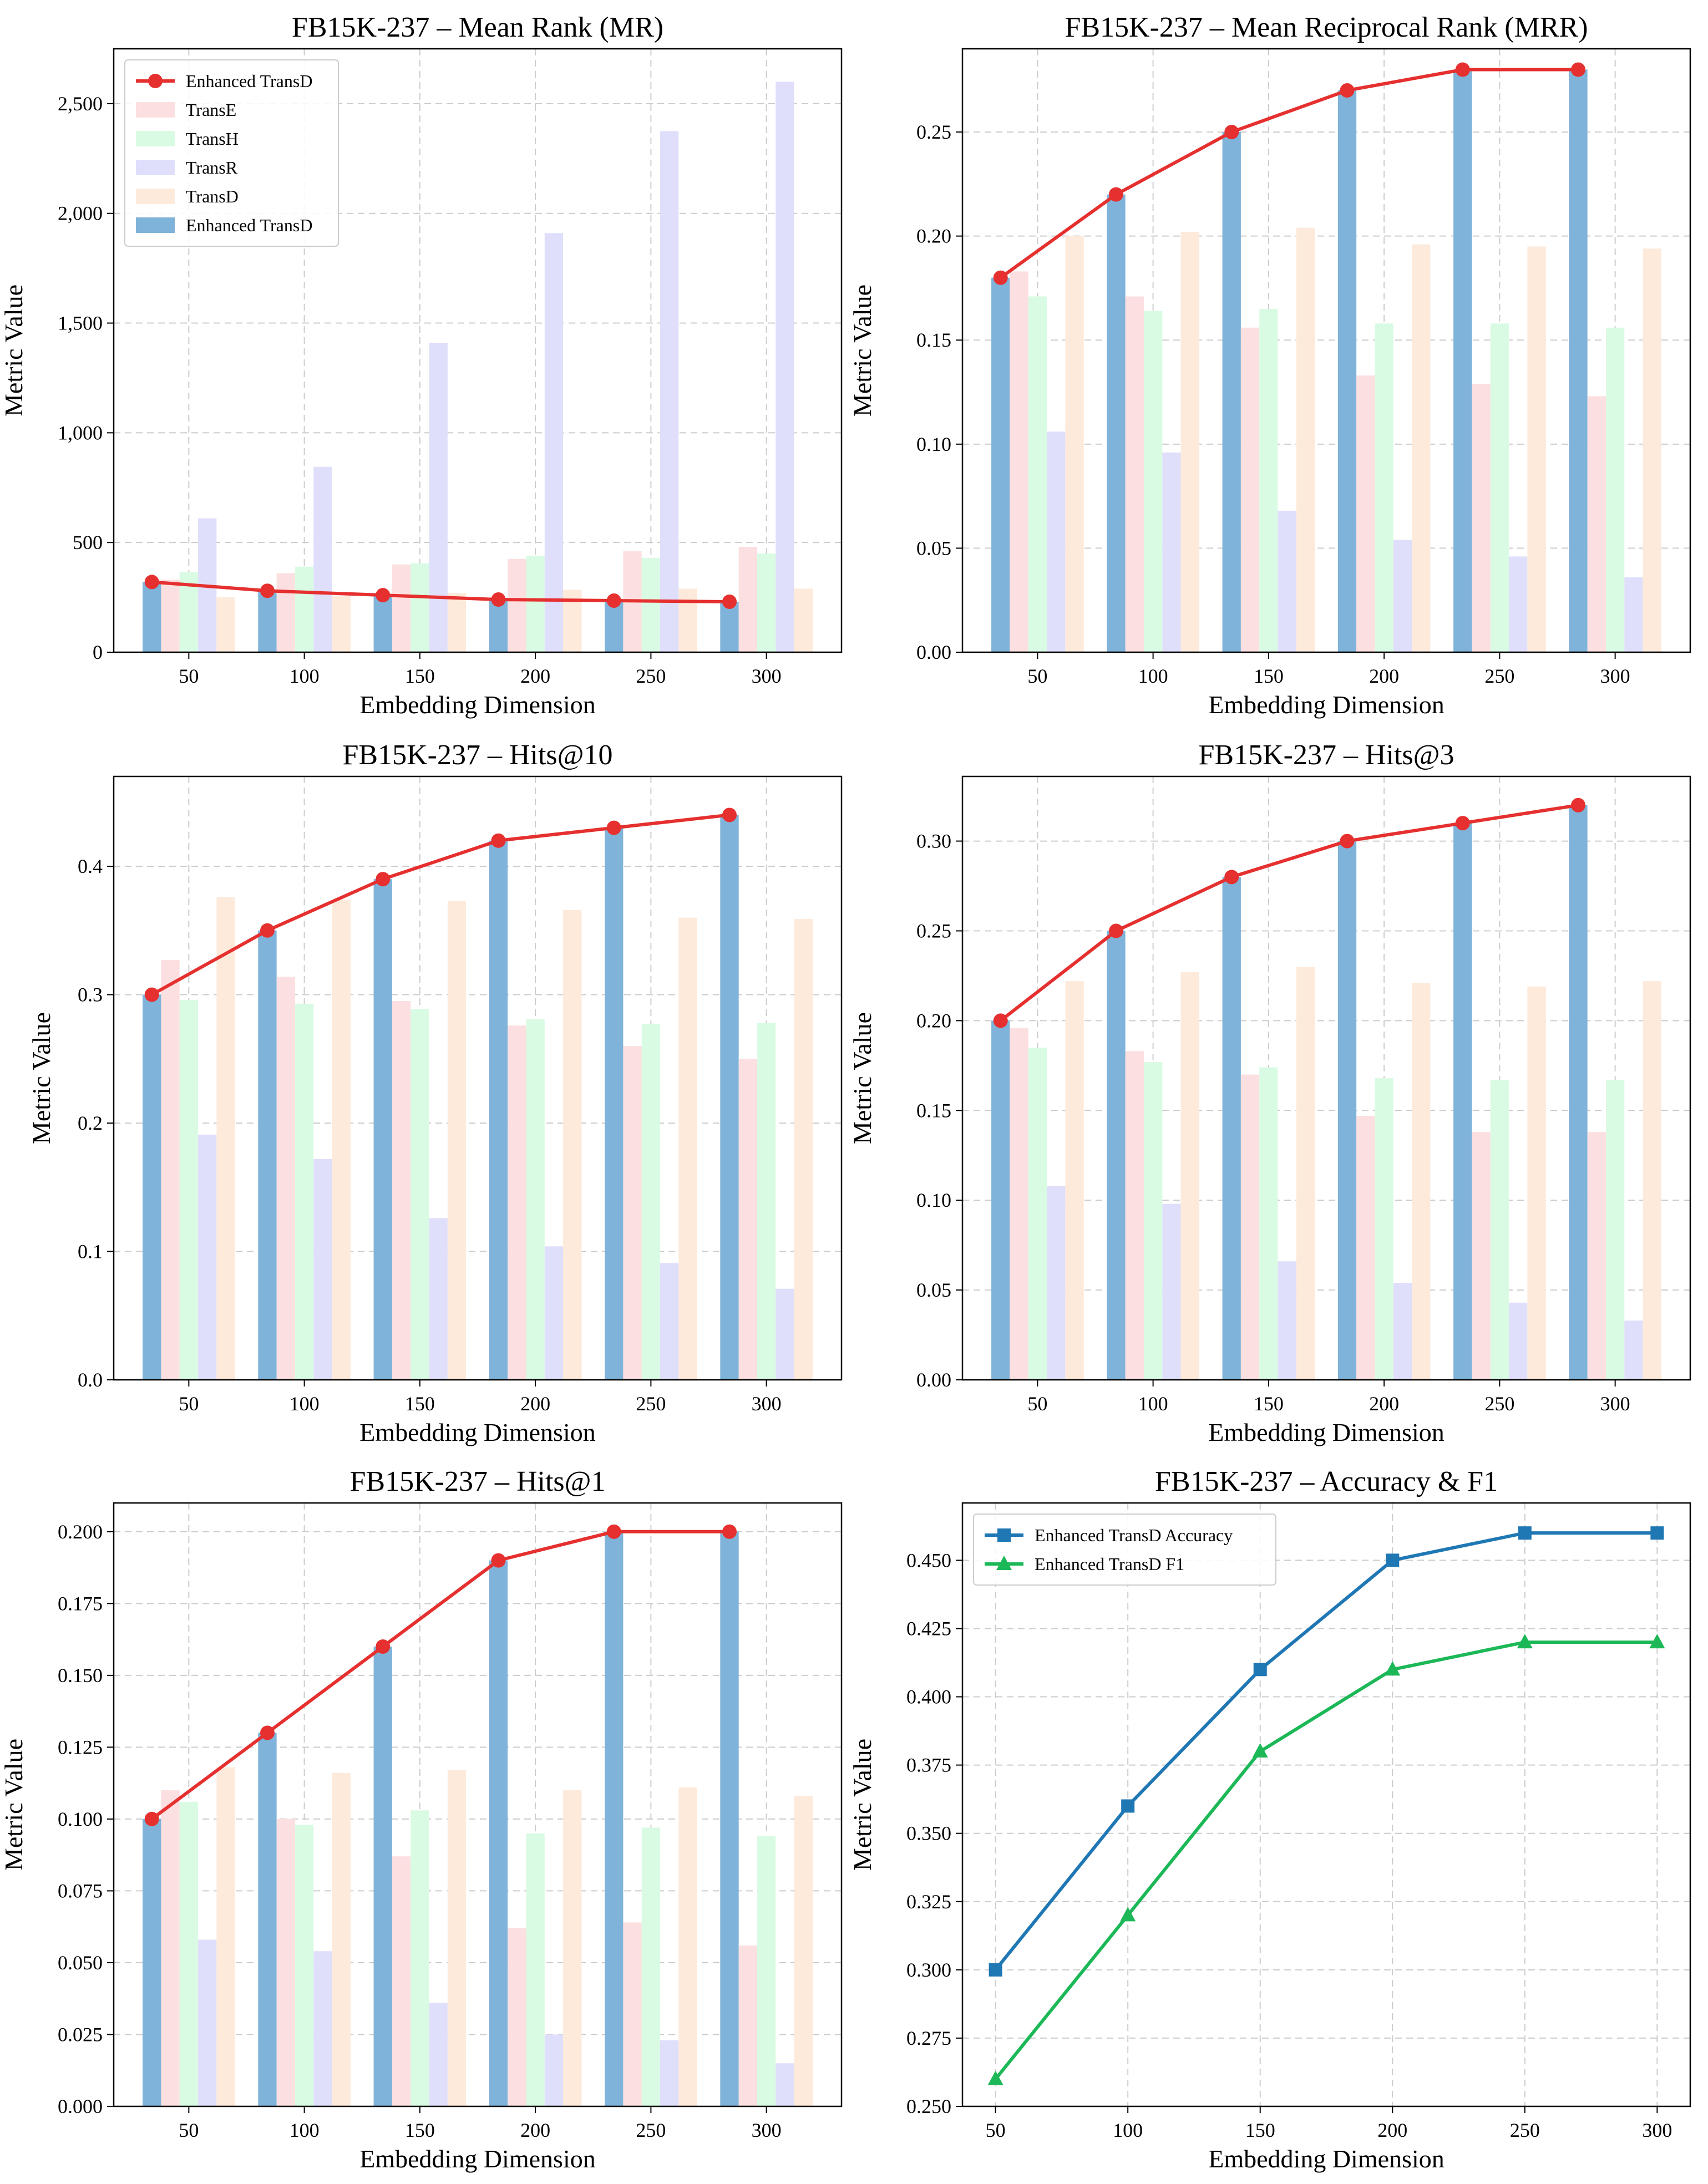 This screenshot has width=1708, height=2184. What do you see at coordinates (928, 1902) in the screenshot?
I see `y-tick-label: 0.325` at bounding box center [928, 1902].